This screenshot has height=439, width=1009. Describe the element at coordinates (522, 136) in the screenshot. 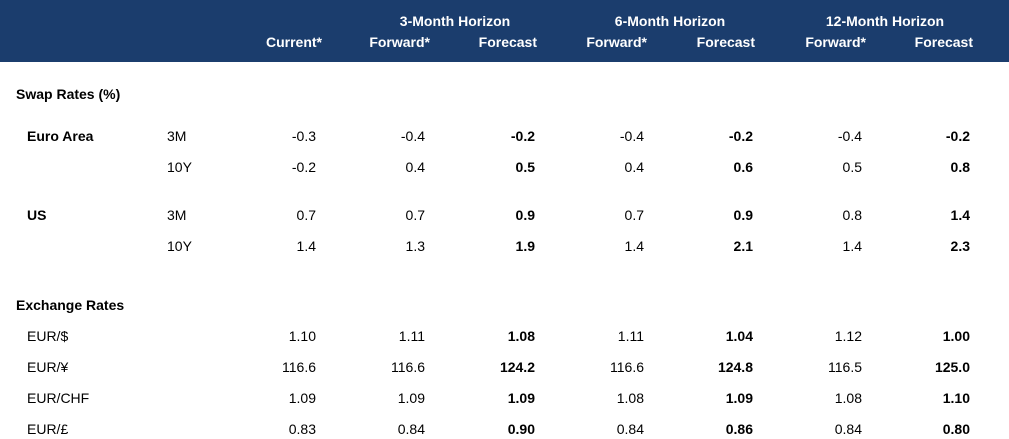

I see `cell-forecast-3m: -0.2` at that location.